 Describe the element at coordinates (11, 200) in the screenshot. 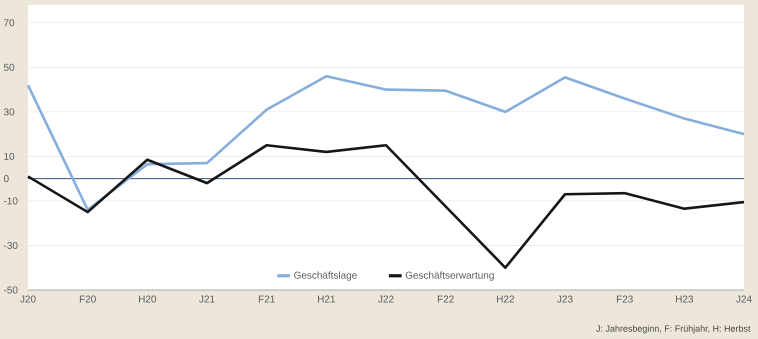

I see `y-tick-label: -10` at that location.